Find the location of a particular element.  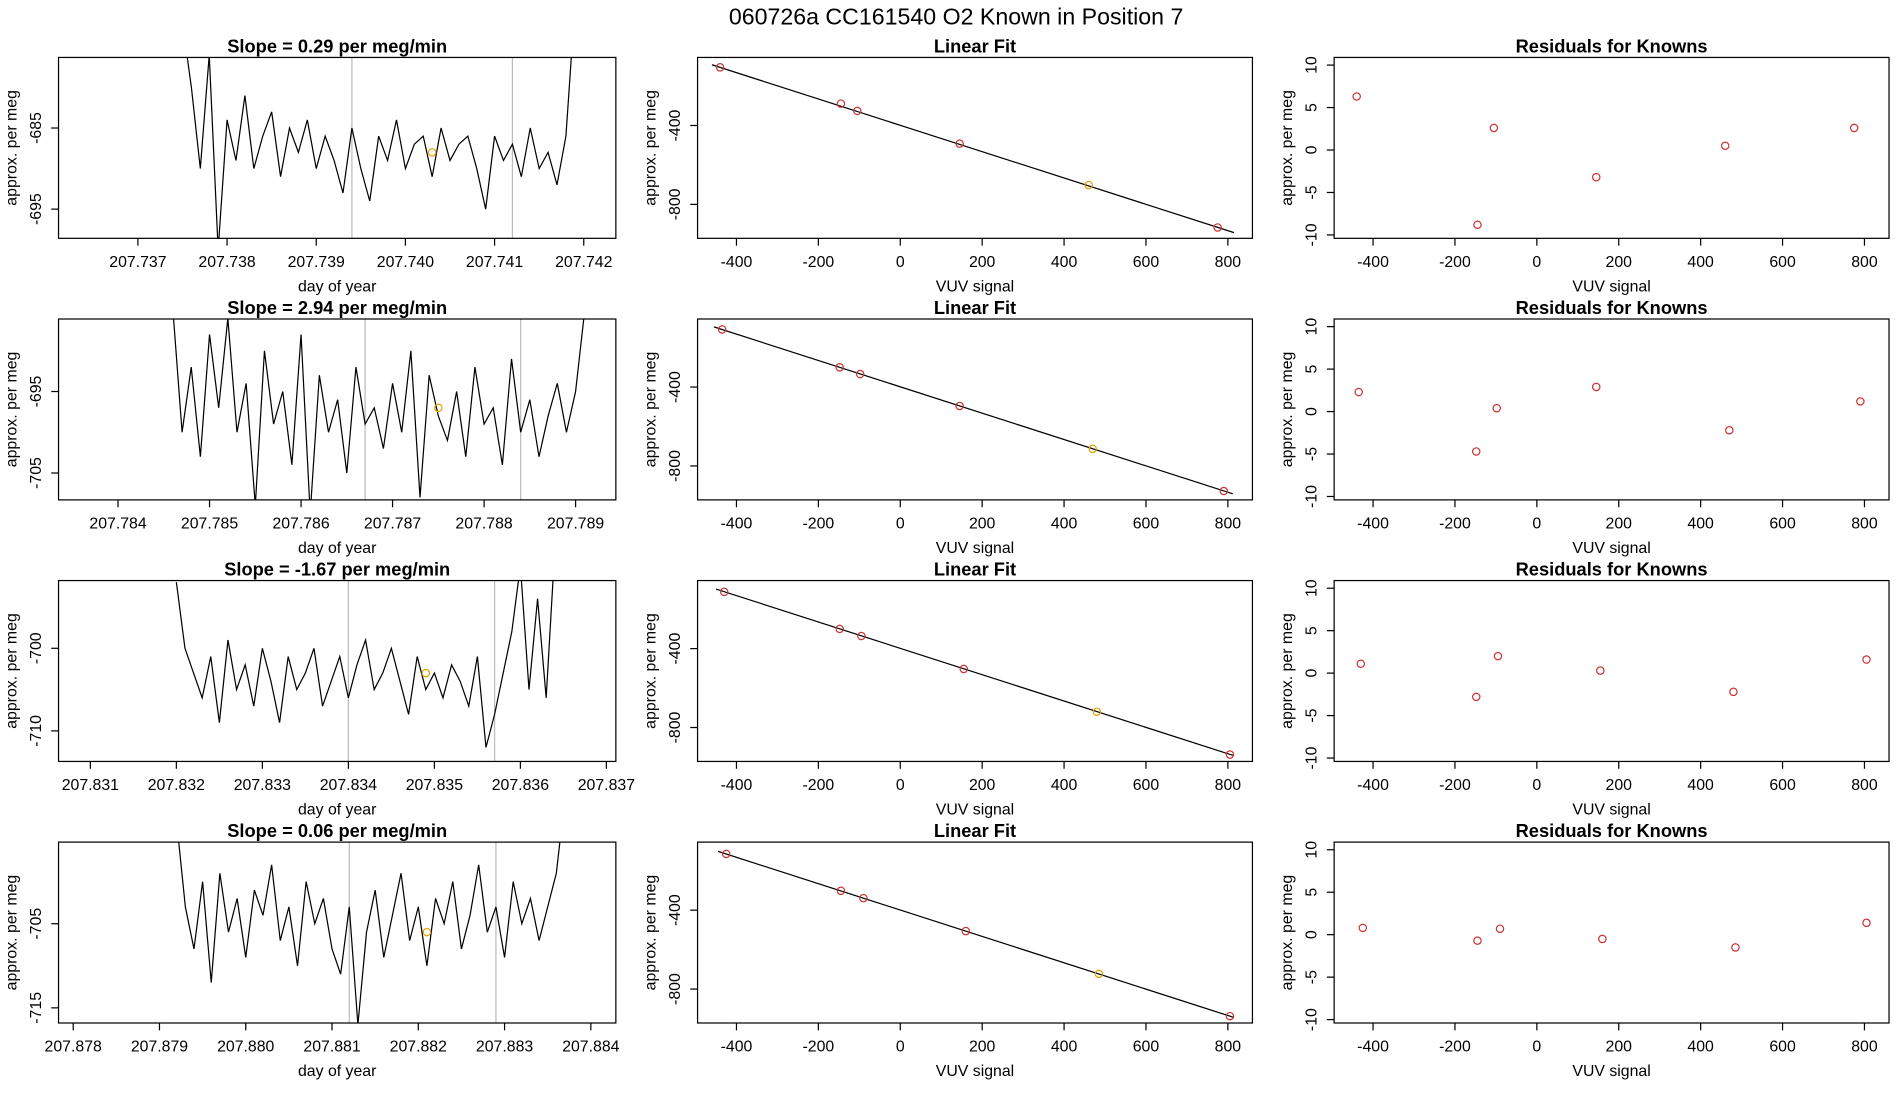

y-tick-label: -715 is located at coordinates (36, 1008).